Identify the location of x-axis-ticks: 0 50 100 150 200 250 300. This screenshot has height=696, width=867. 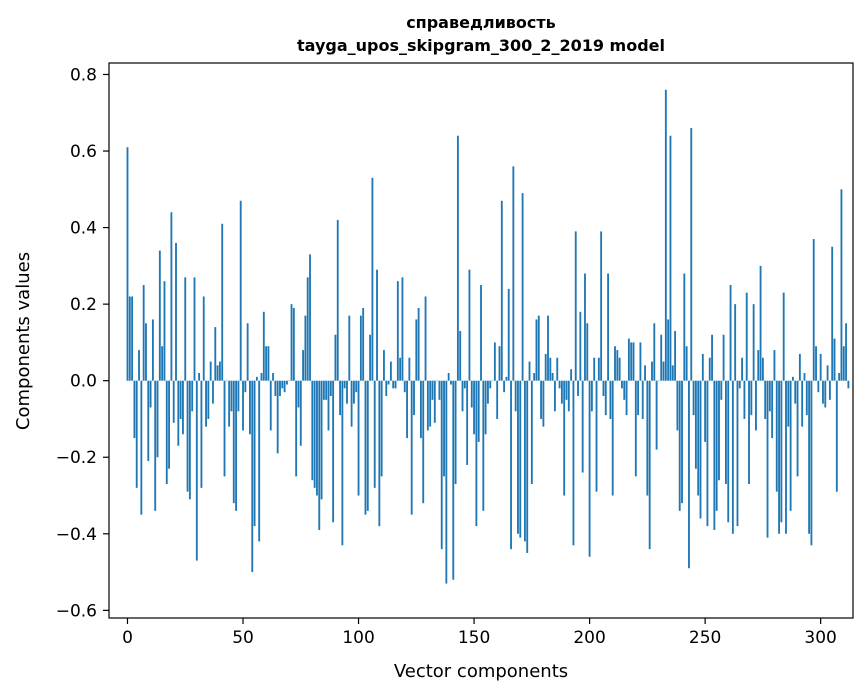
(479, 633).